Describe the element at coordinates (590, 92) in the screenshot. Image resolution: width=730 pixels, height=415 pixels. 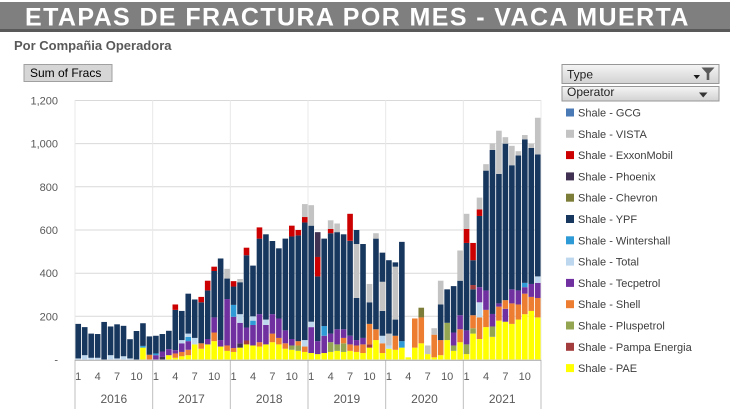
I see `svg-text: Operator` at that location.